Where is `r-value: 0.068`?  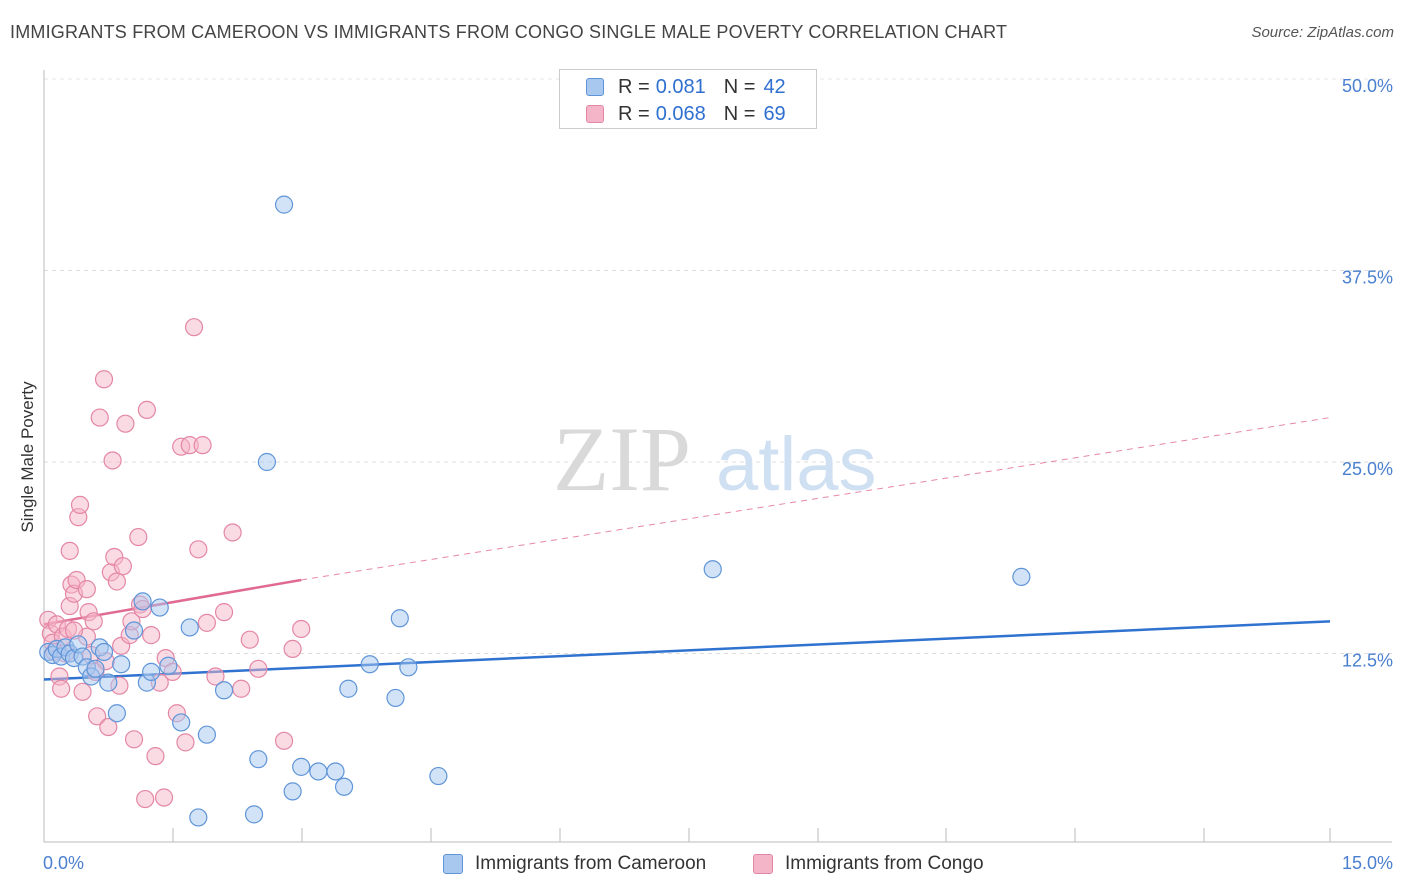 r-value: 0.068 is located at coordinates (680, 113).